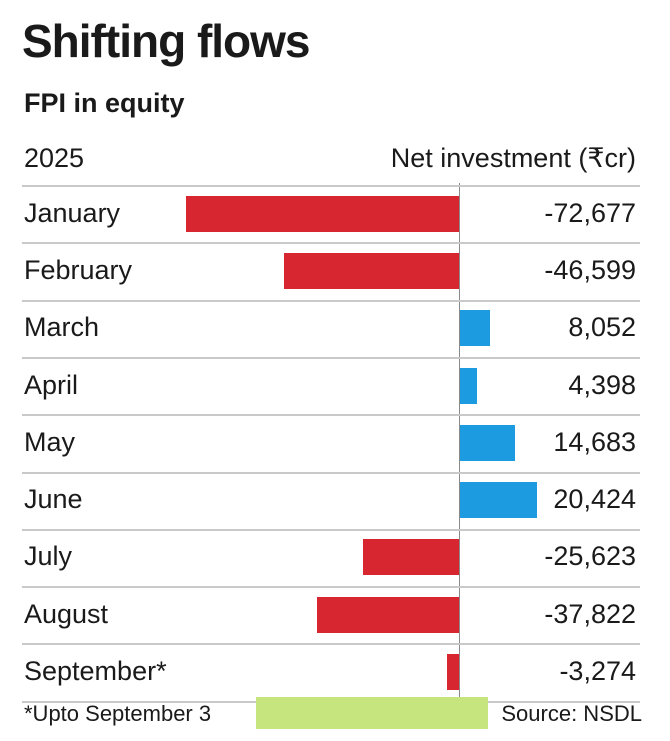 The width and height of the screenshot is (670, 741). Describe the element at coordinates (54, 158) in the screenshot. I see `year-header: 2025` at that location.